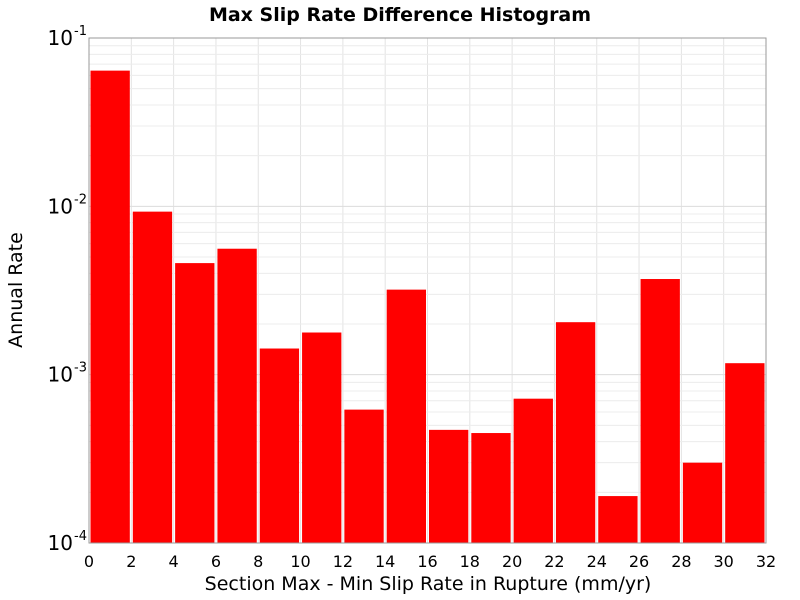  What do you see at coordinates (724, 561) in the screenshot?
I see `x-tick-label: 30` at bounding box center [724, 561].